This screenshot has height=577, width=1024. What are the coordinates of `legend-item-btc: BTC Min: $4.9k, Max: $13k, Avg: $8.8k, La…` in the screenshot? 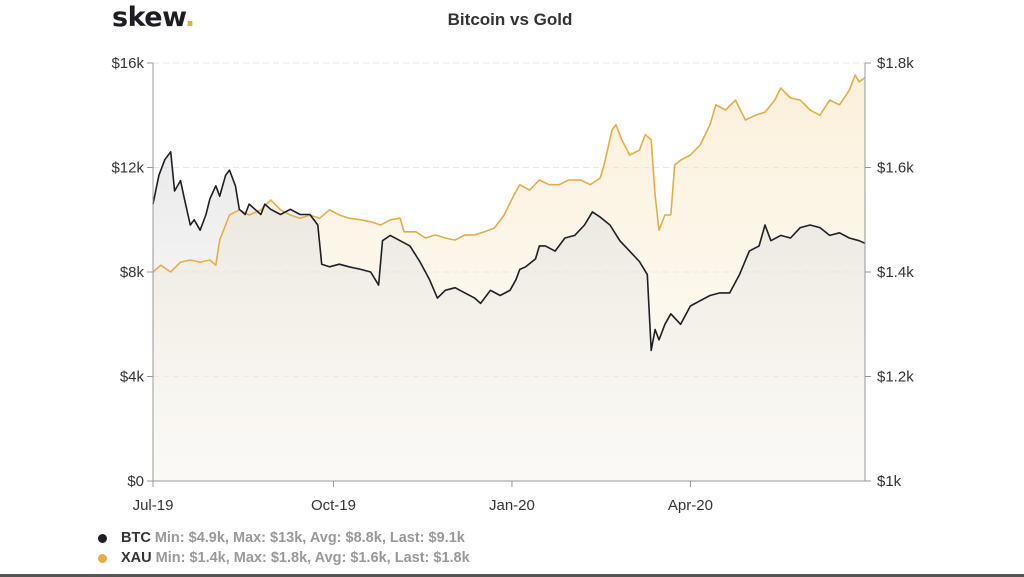 It's located at (281, 538).